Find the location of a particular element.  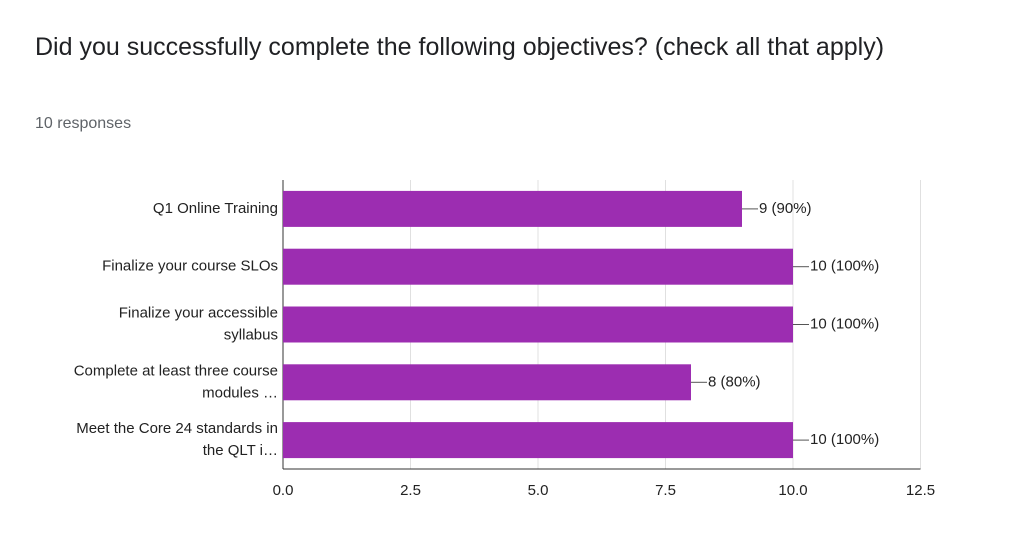

x-tick-label: 7.5 is located at coordinates (665, 490).